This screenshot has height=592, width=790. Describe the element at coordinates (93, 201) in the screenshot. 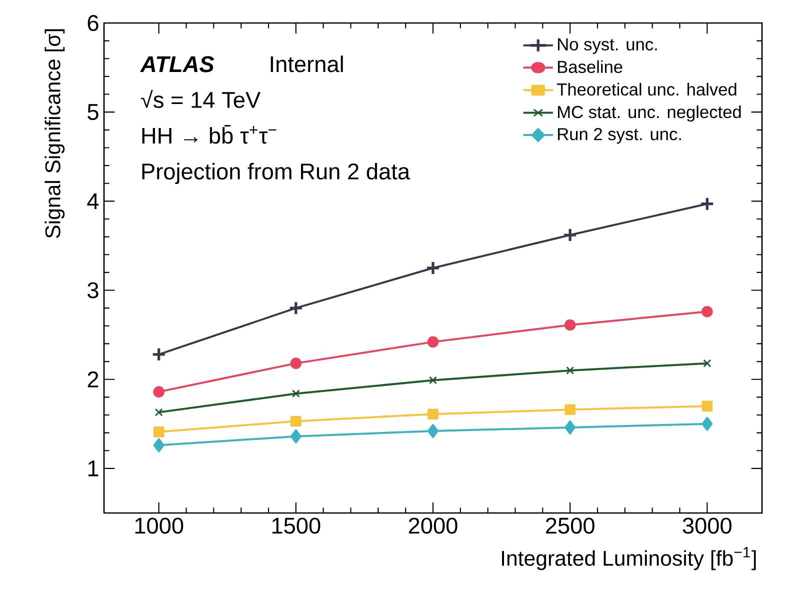

I see `y-tick-label: 4` at that location.